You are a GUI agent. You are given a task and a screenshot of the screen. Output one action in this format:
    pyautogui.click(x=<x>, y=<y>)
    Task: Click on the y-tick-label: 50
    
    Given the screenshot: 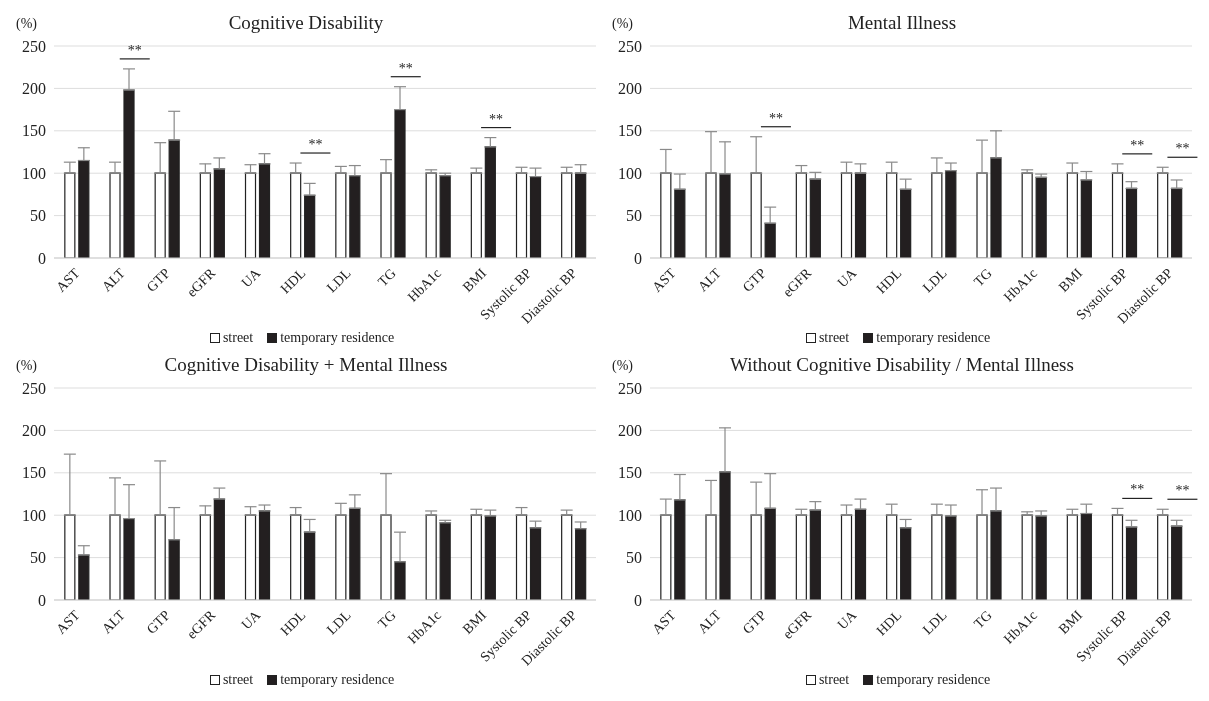 What is the action you would take?
    pyautogui.click(x=38, y=558)
    